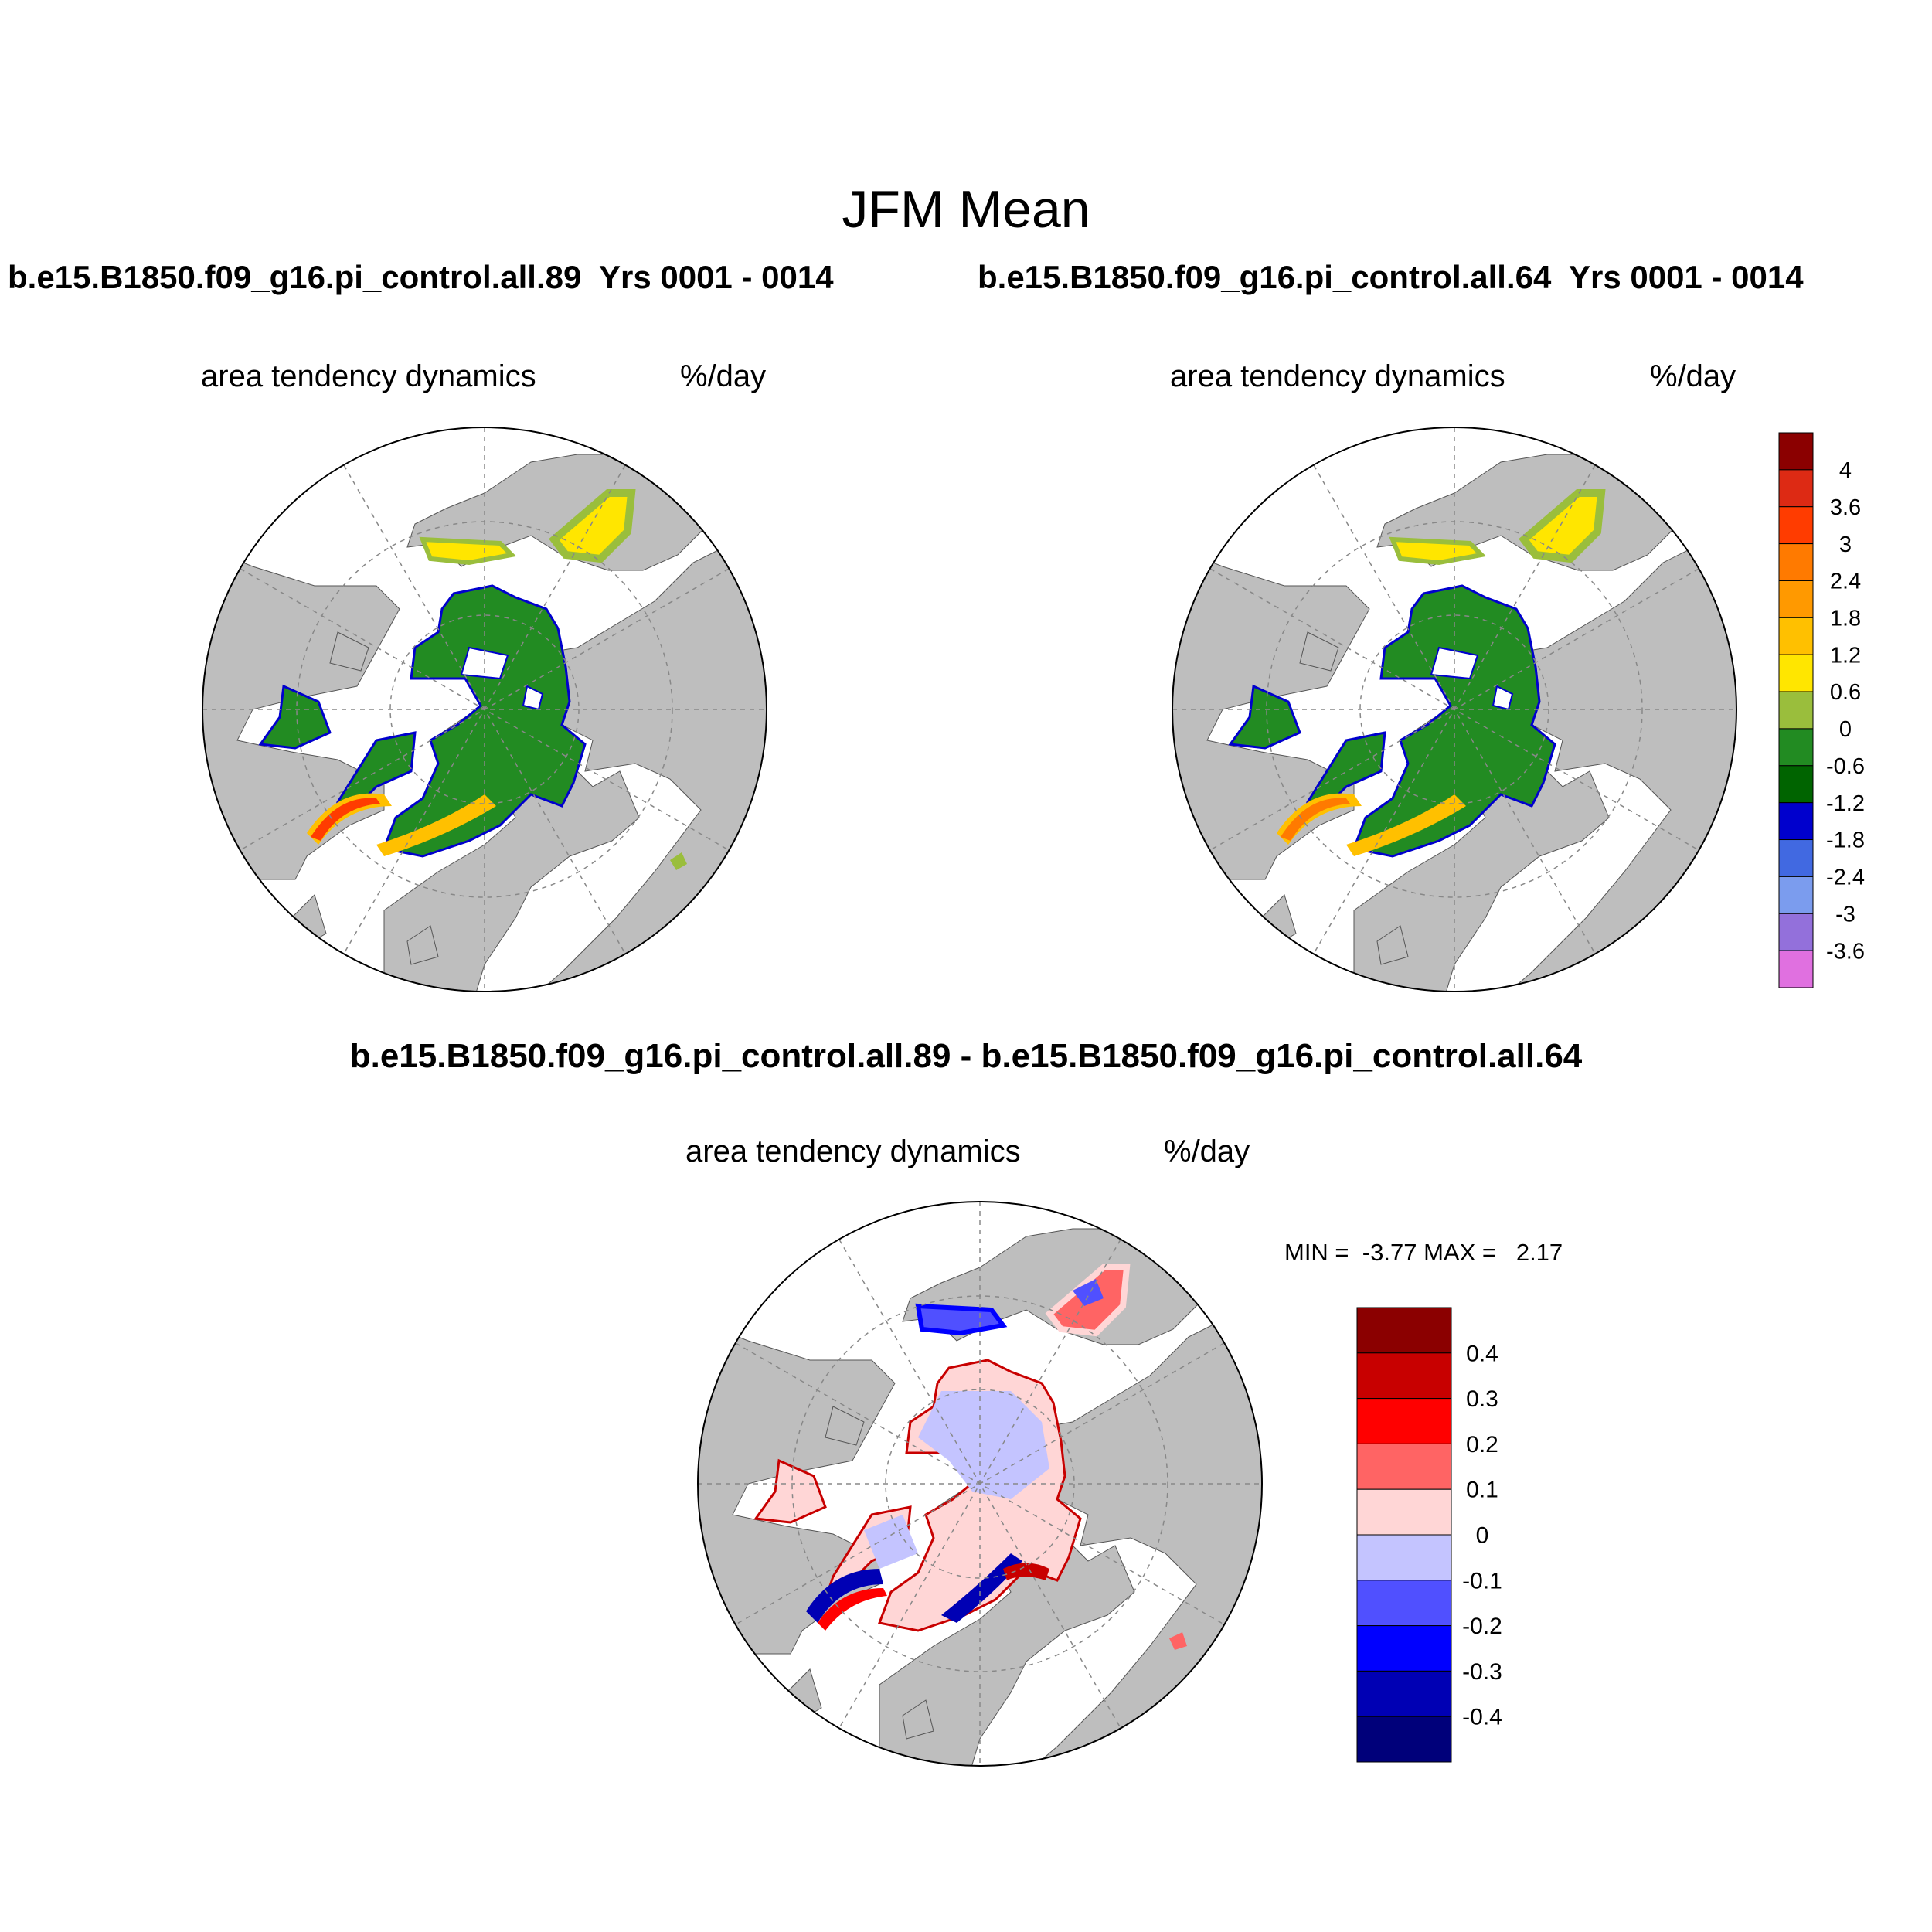 The width and height of the screenshot is (1932, 1932). I want to click on panel1-variable-label: area tendency dynamics, so click(369, 376).